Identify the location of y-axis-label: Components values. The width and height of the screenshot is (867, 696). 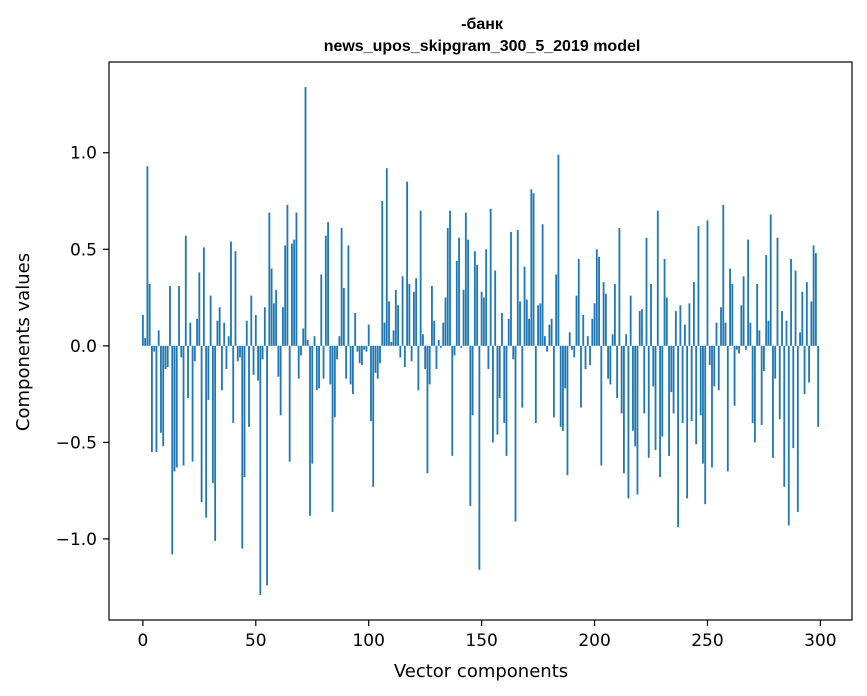
(23, 342).